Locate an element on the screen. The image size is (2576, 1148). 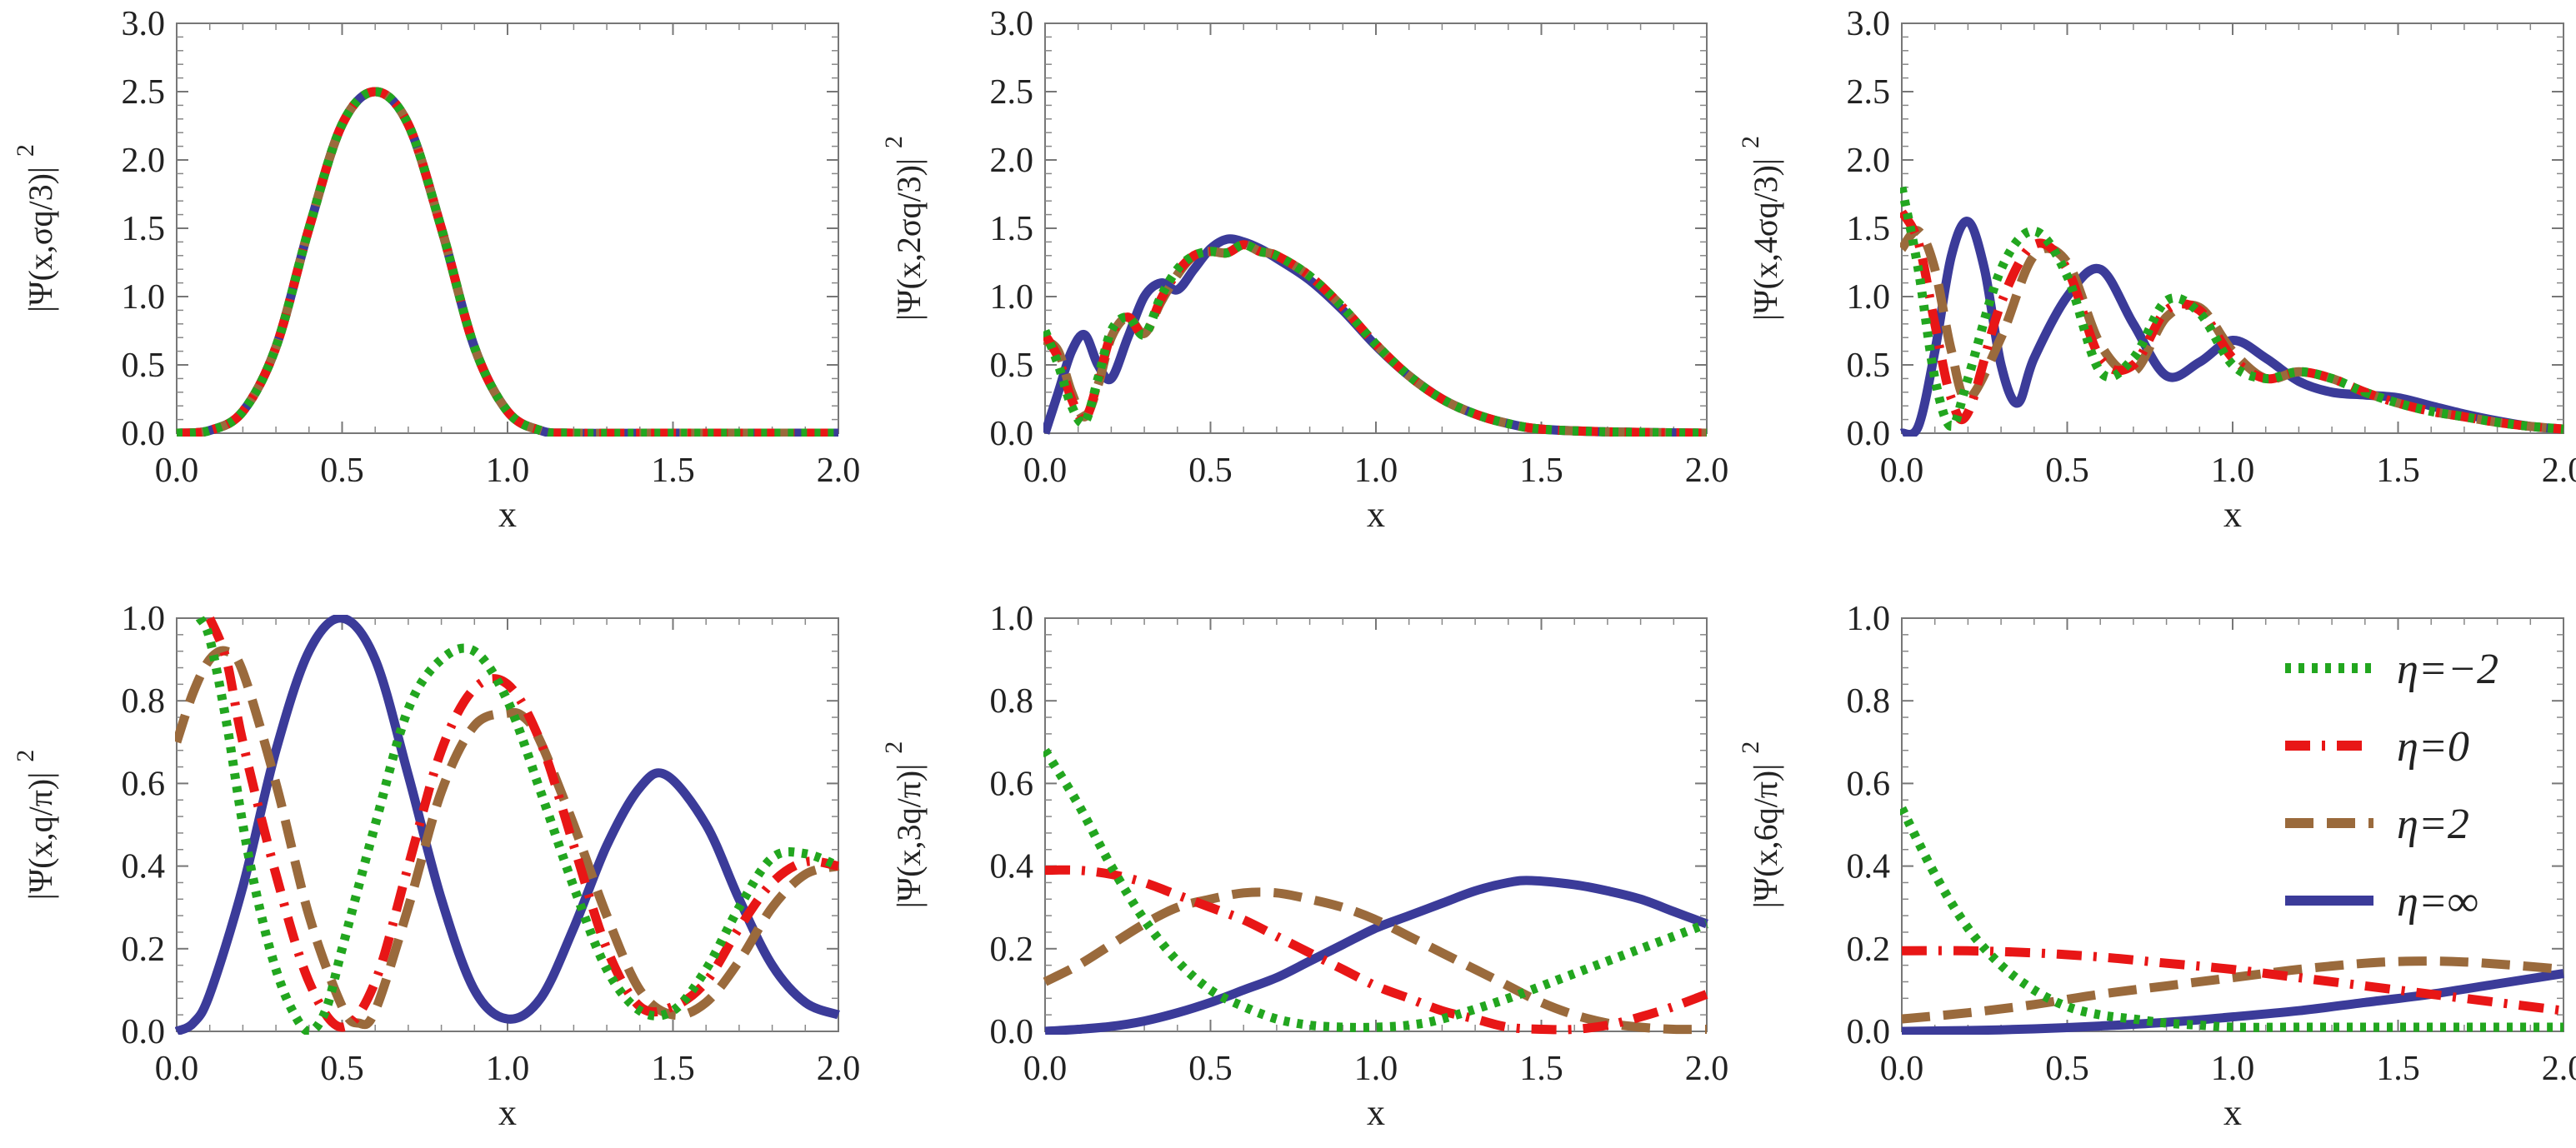
y-axis-label: |Ψ(x,2σq/3)| 2 is located at coordinates (904, 228).